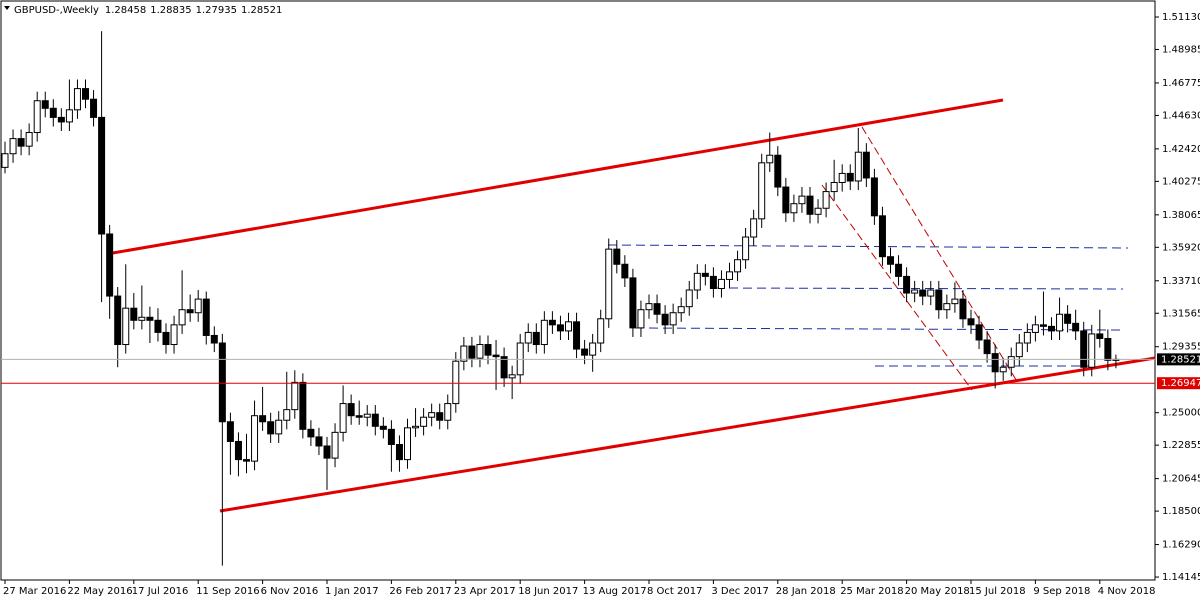 This screenshot has height=600, width=1200. What do you see at coordinates (806, 591) in the screenshot?
I see `x-tick-label: 28 Jan 2018` at bounding box center [806, 591].